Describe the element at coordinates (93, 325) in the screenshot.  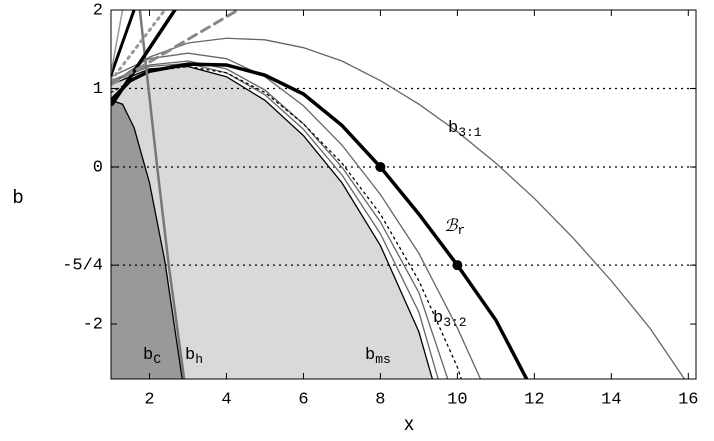
I see `y-tick-label: -2` at that location.